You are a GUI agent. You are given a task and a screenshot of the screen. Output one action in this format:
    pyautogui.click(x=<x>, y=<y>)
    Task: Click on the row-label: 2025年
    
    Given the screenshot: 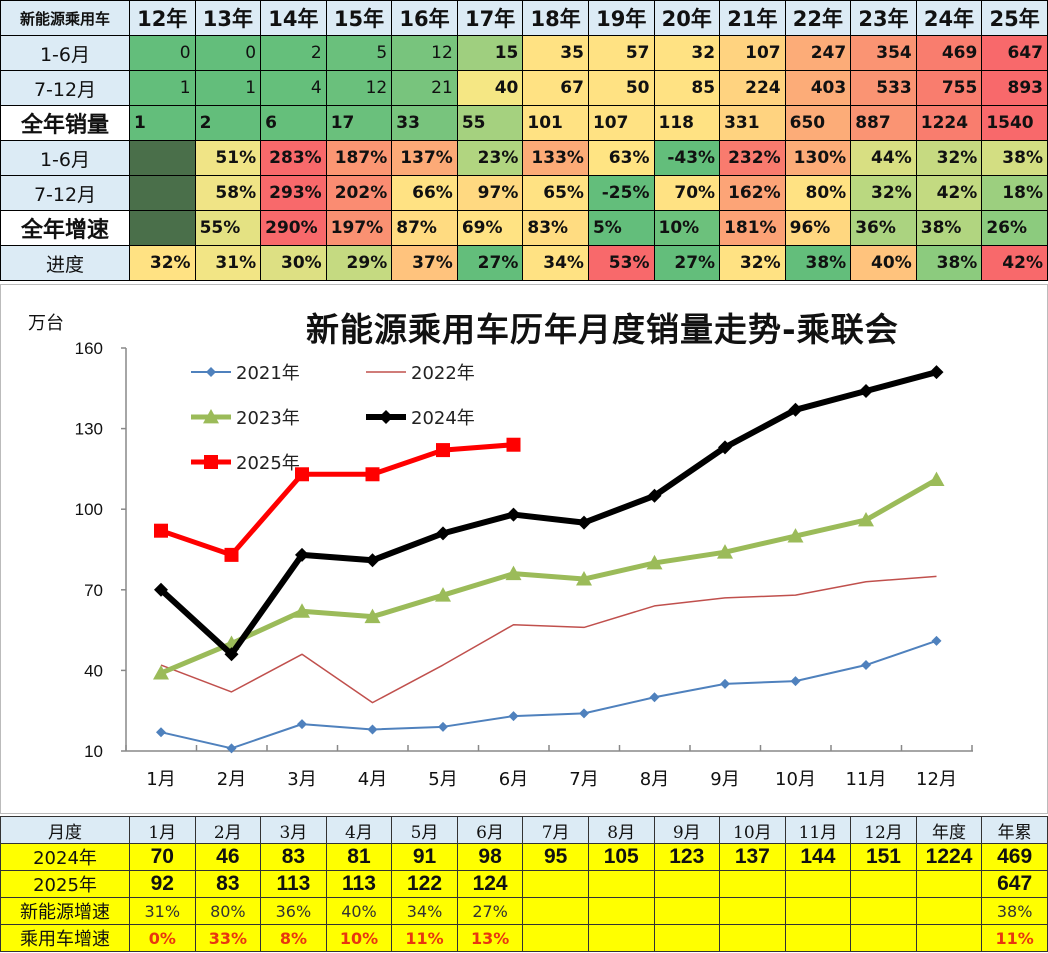 What is the action you would take?
    pyautogui.click(x=65, y=884)
    